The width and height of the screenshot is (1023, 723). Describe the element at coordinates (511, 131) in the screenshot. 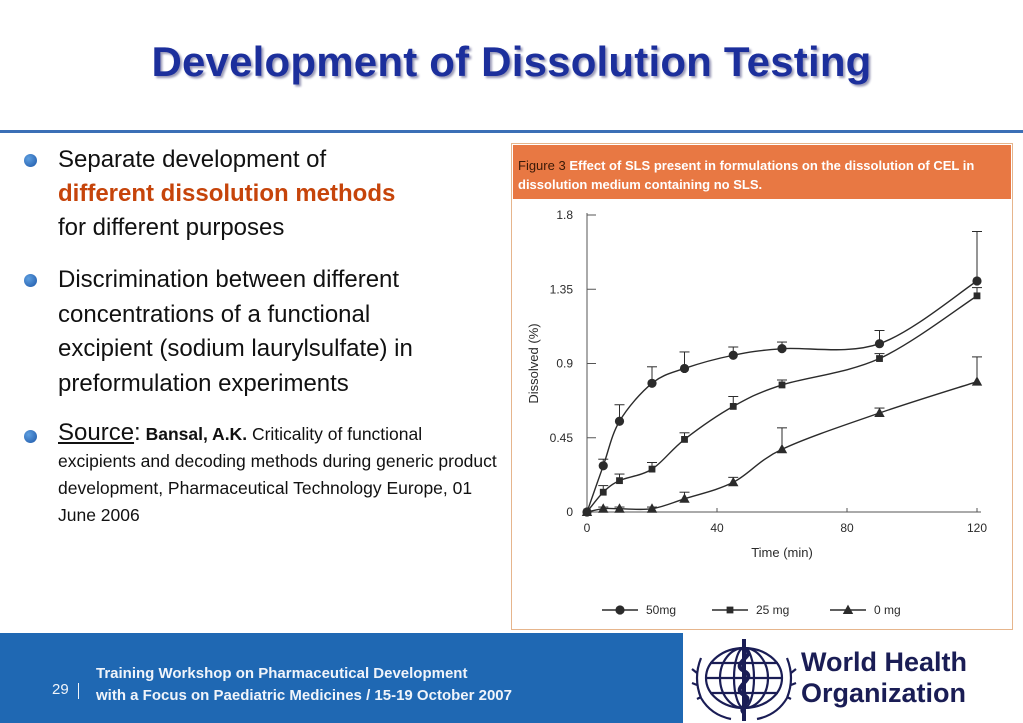

I see `title-divider` at that location.